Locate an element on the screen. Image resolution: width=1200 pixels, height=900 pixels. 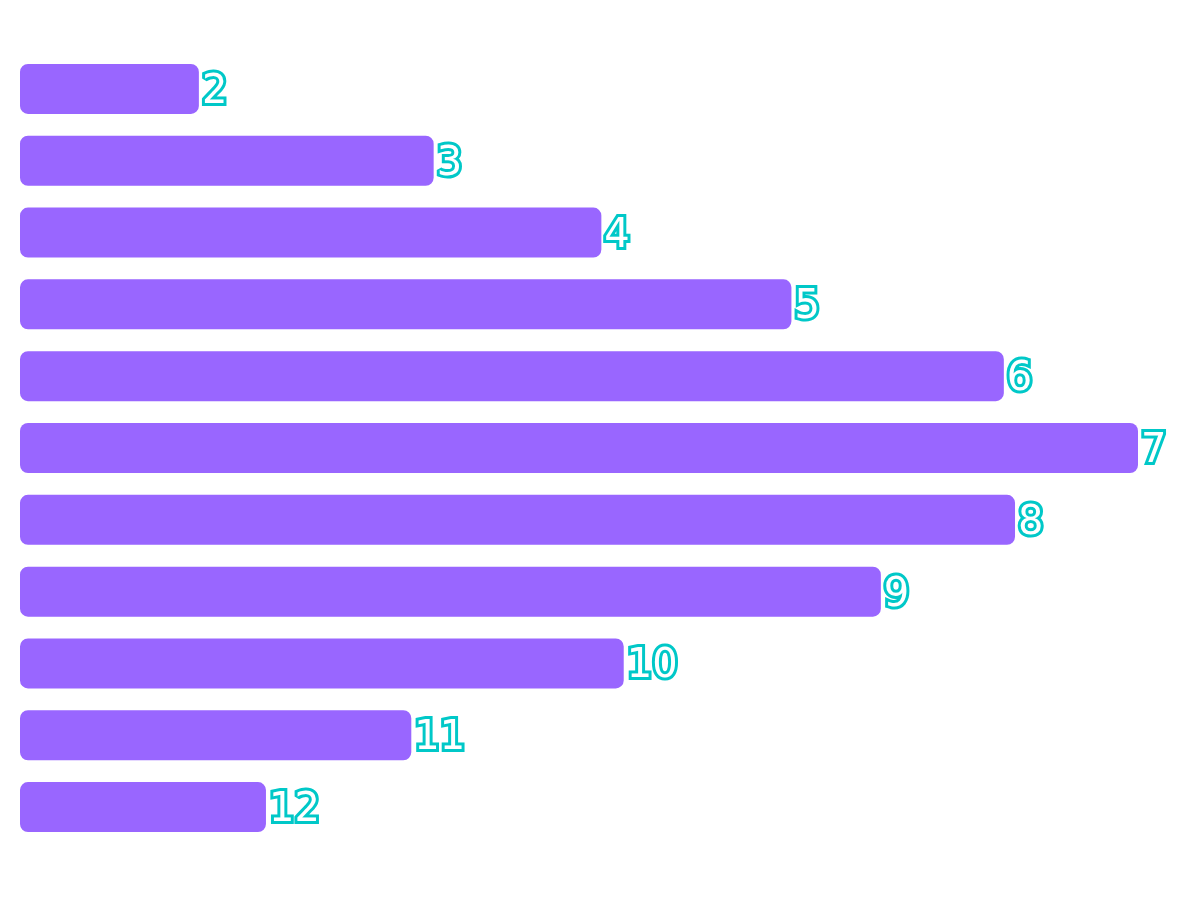
y-tick-label: 6 is located at coordinates (1019, 376).